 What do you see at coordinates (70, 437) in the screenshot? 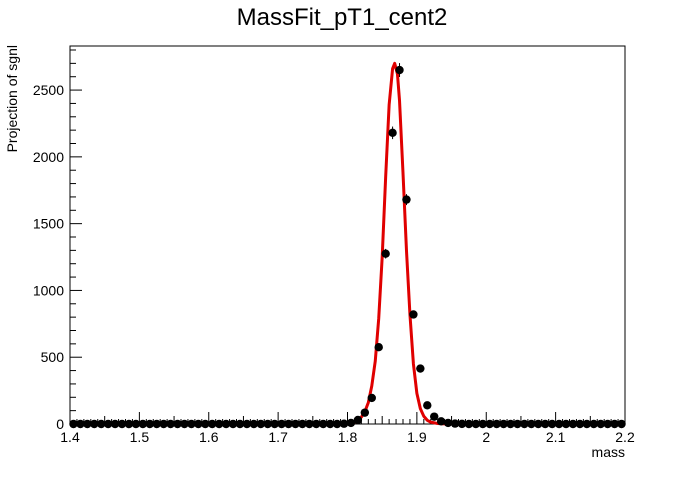
I see `x-tick-label: 1.4` at bounding box center [70, 437].